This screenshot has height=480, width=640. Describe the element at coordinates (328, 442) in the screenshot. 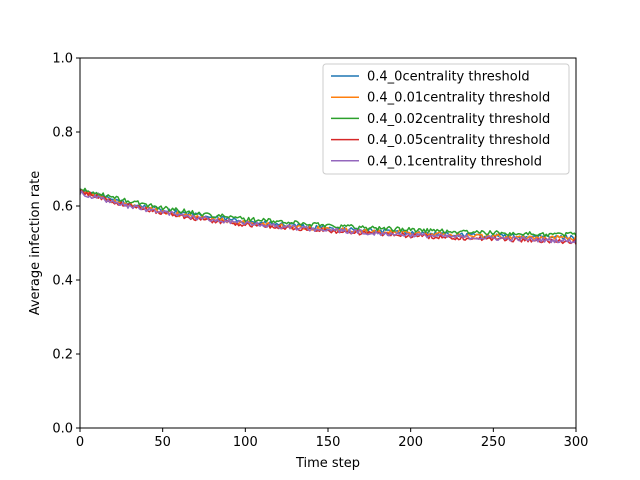

I see `x-tick-label: 150` at that location.